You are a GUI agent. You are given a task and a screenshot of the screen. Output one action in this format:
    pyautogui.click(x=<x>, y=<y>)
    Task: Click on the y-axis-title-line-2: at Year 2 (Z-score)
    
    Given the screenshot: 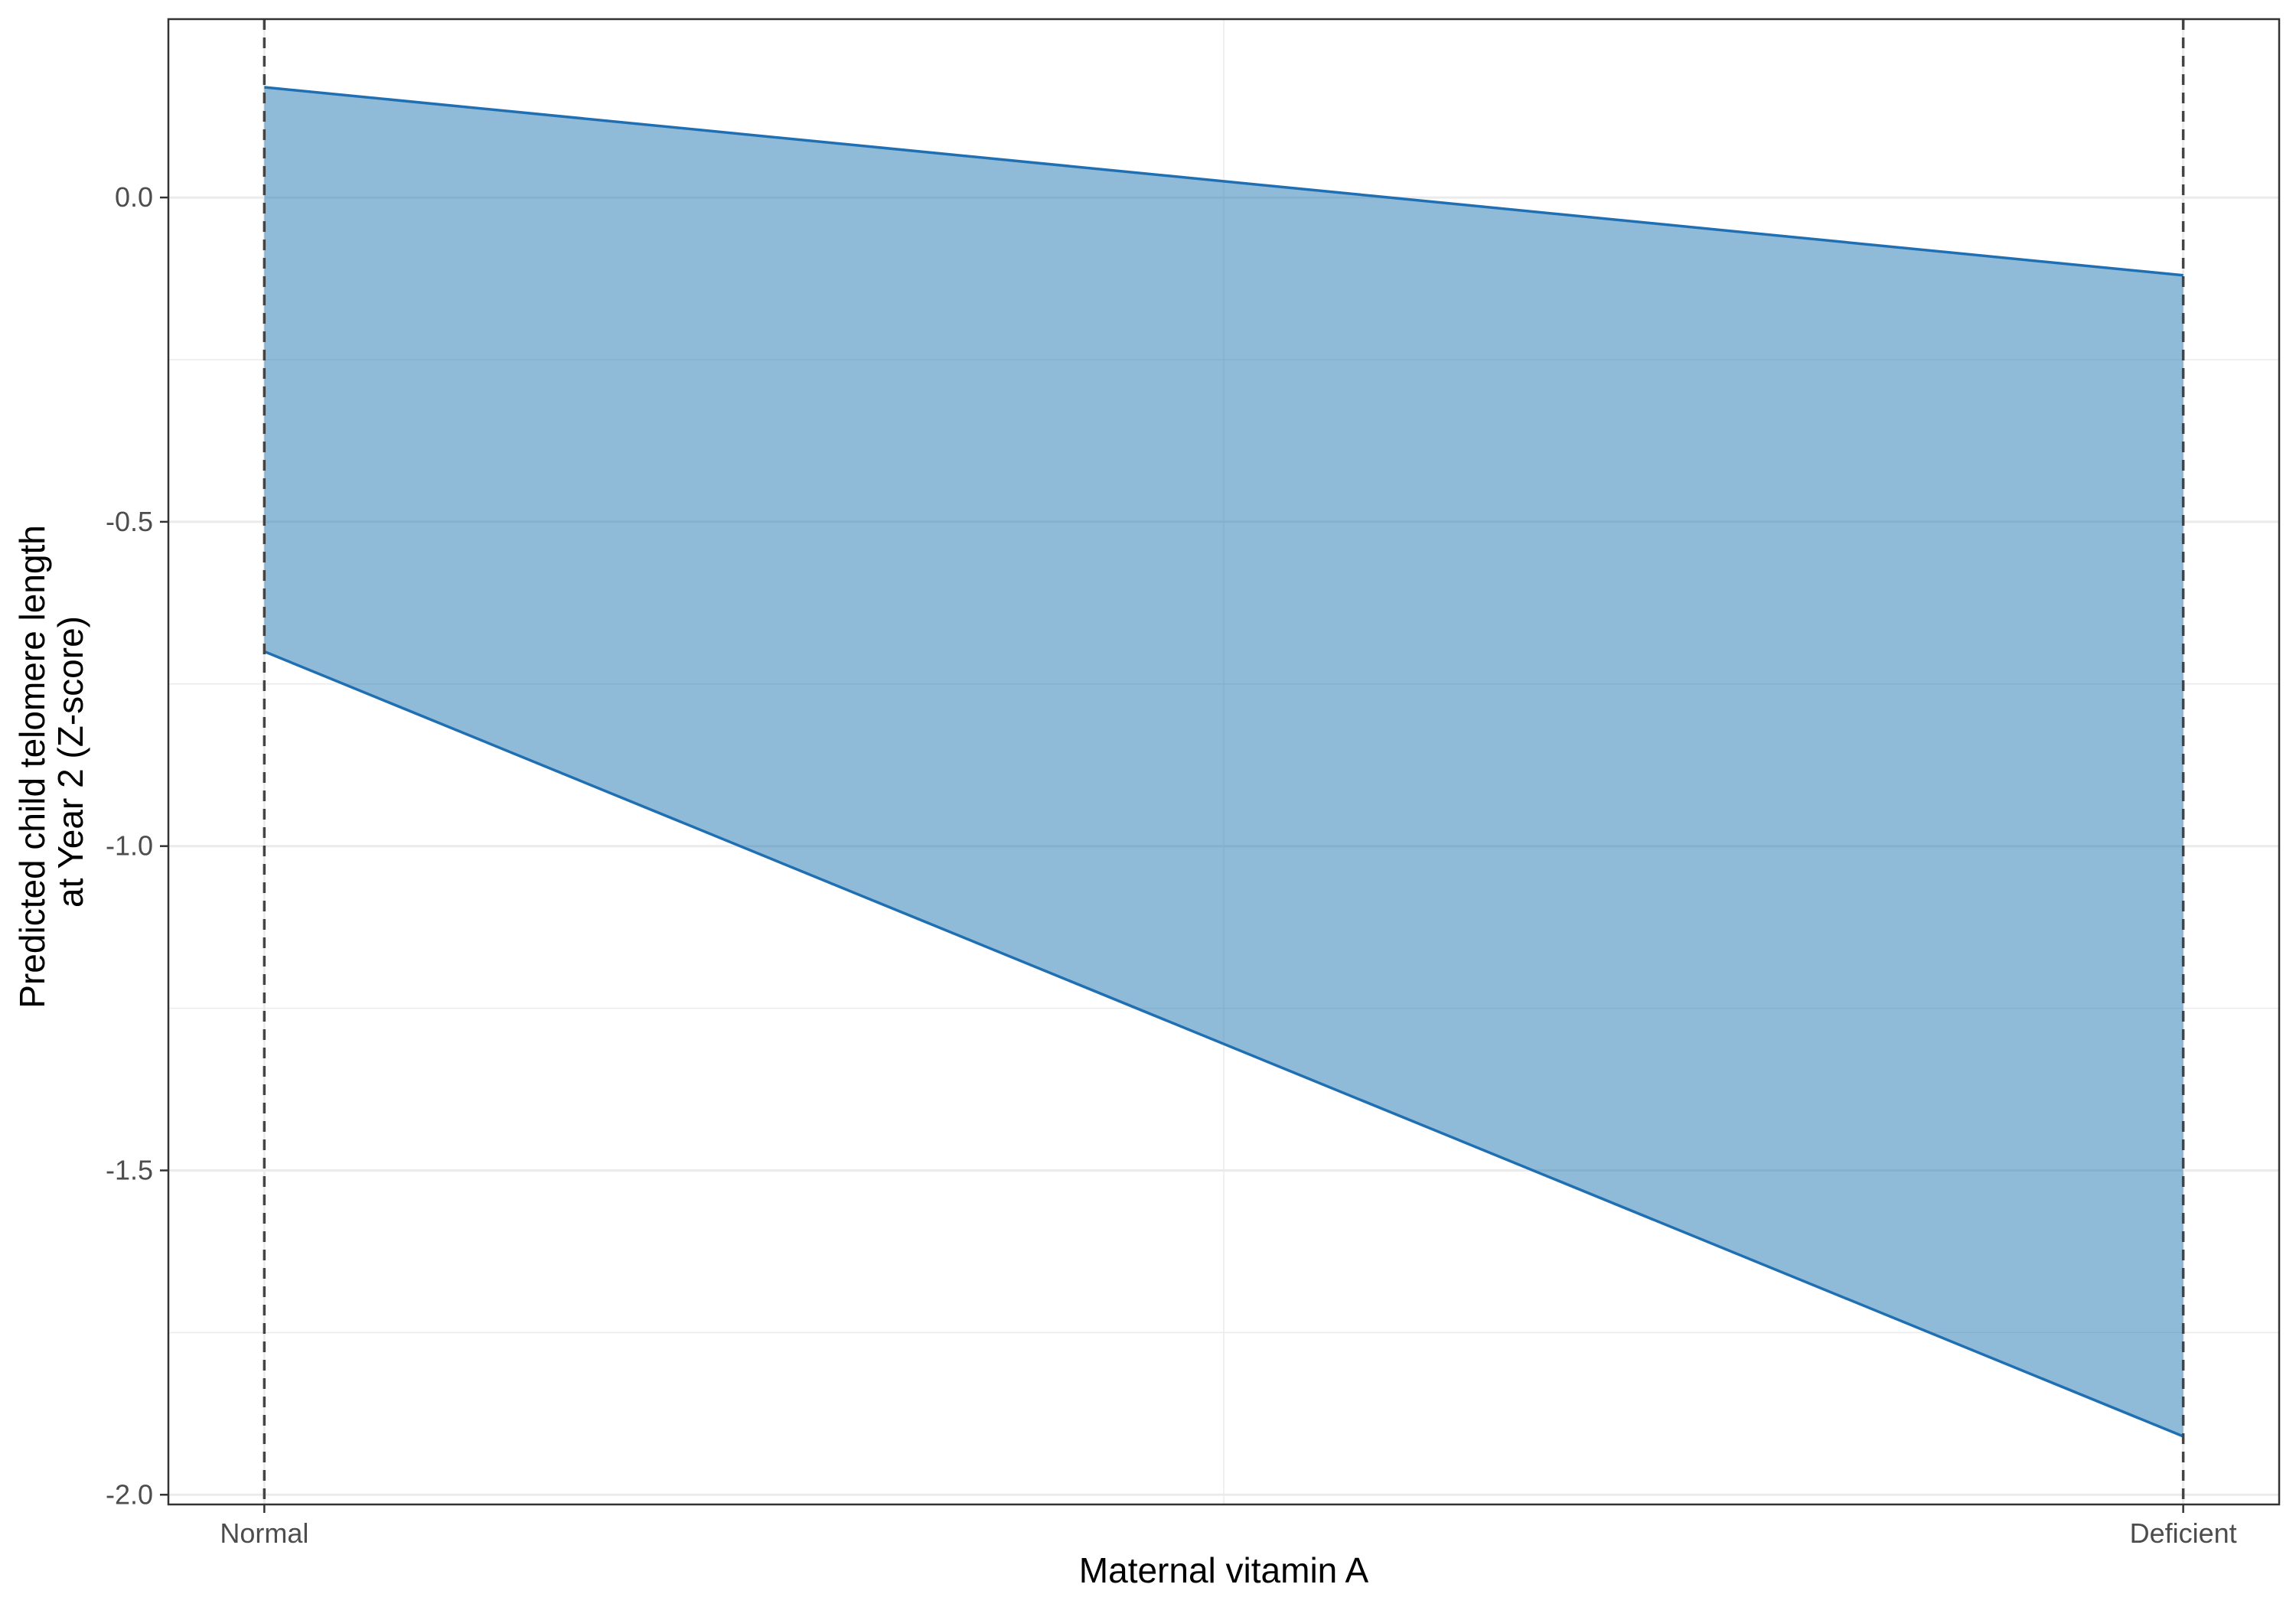 What is the action you would take?
    pyautogui.click(x=70, y=762)
    